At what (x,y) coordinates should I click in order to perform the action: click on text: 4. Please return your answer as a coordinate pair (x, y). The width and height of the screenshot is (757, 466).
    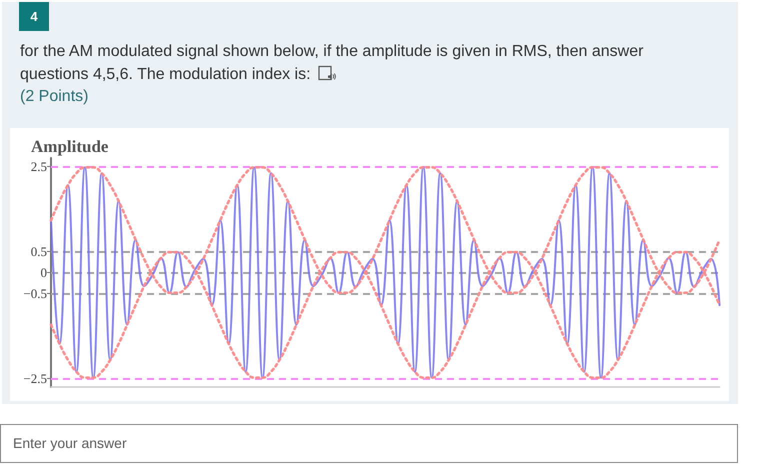
    Looking at the image, I should click on (34, 16).